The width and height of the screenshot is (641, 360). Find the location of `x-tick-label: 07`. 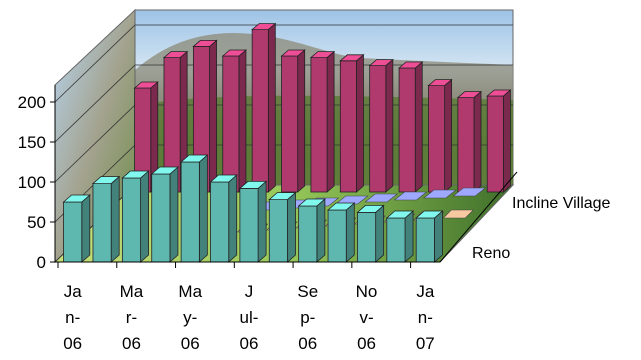

x-tick-label: 07 is located at coordinates (425, 343).